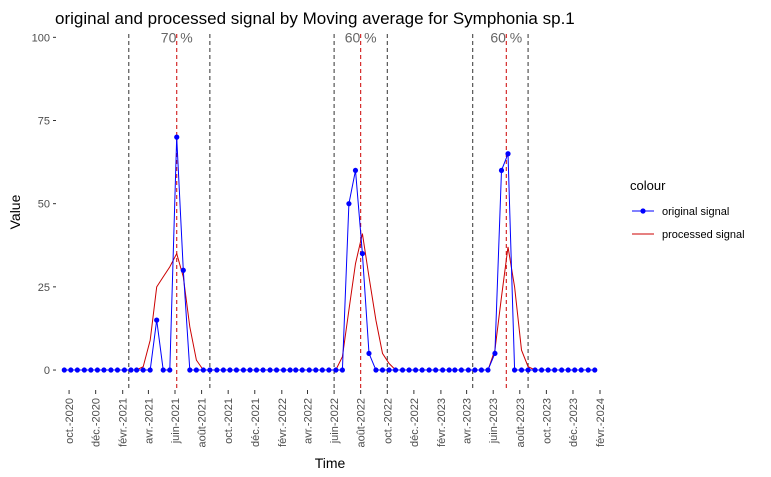 Image resolution: width=771 pixels, height=477 pixels. Describe the element at coordinates (494, 421) in the screenshot. I see `x-tick-label: juin-2023` at that location.